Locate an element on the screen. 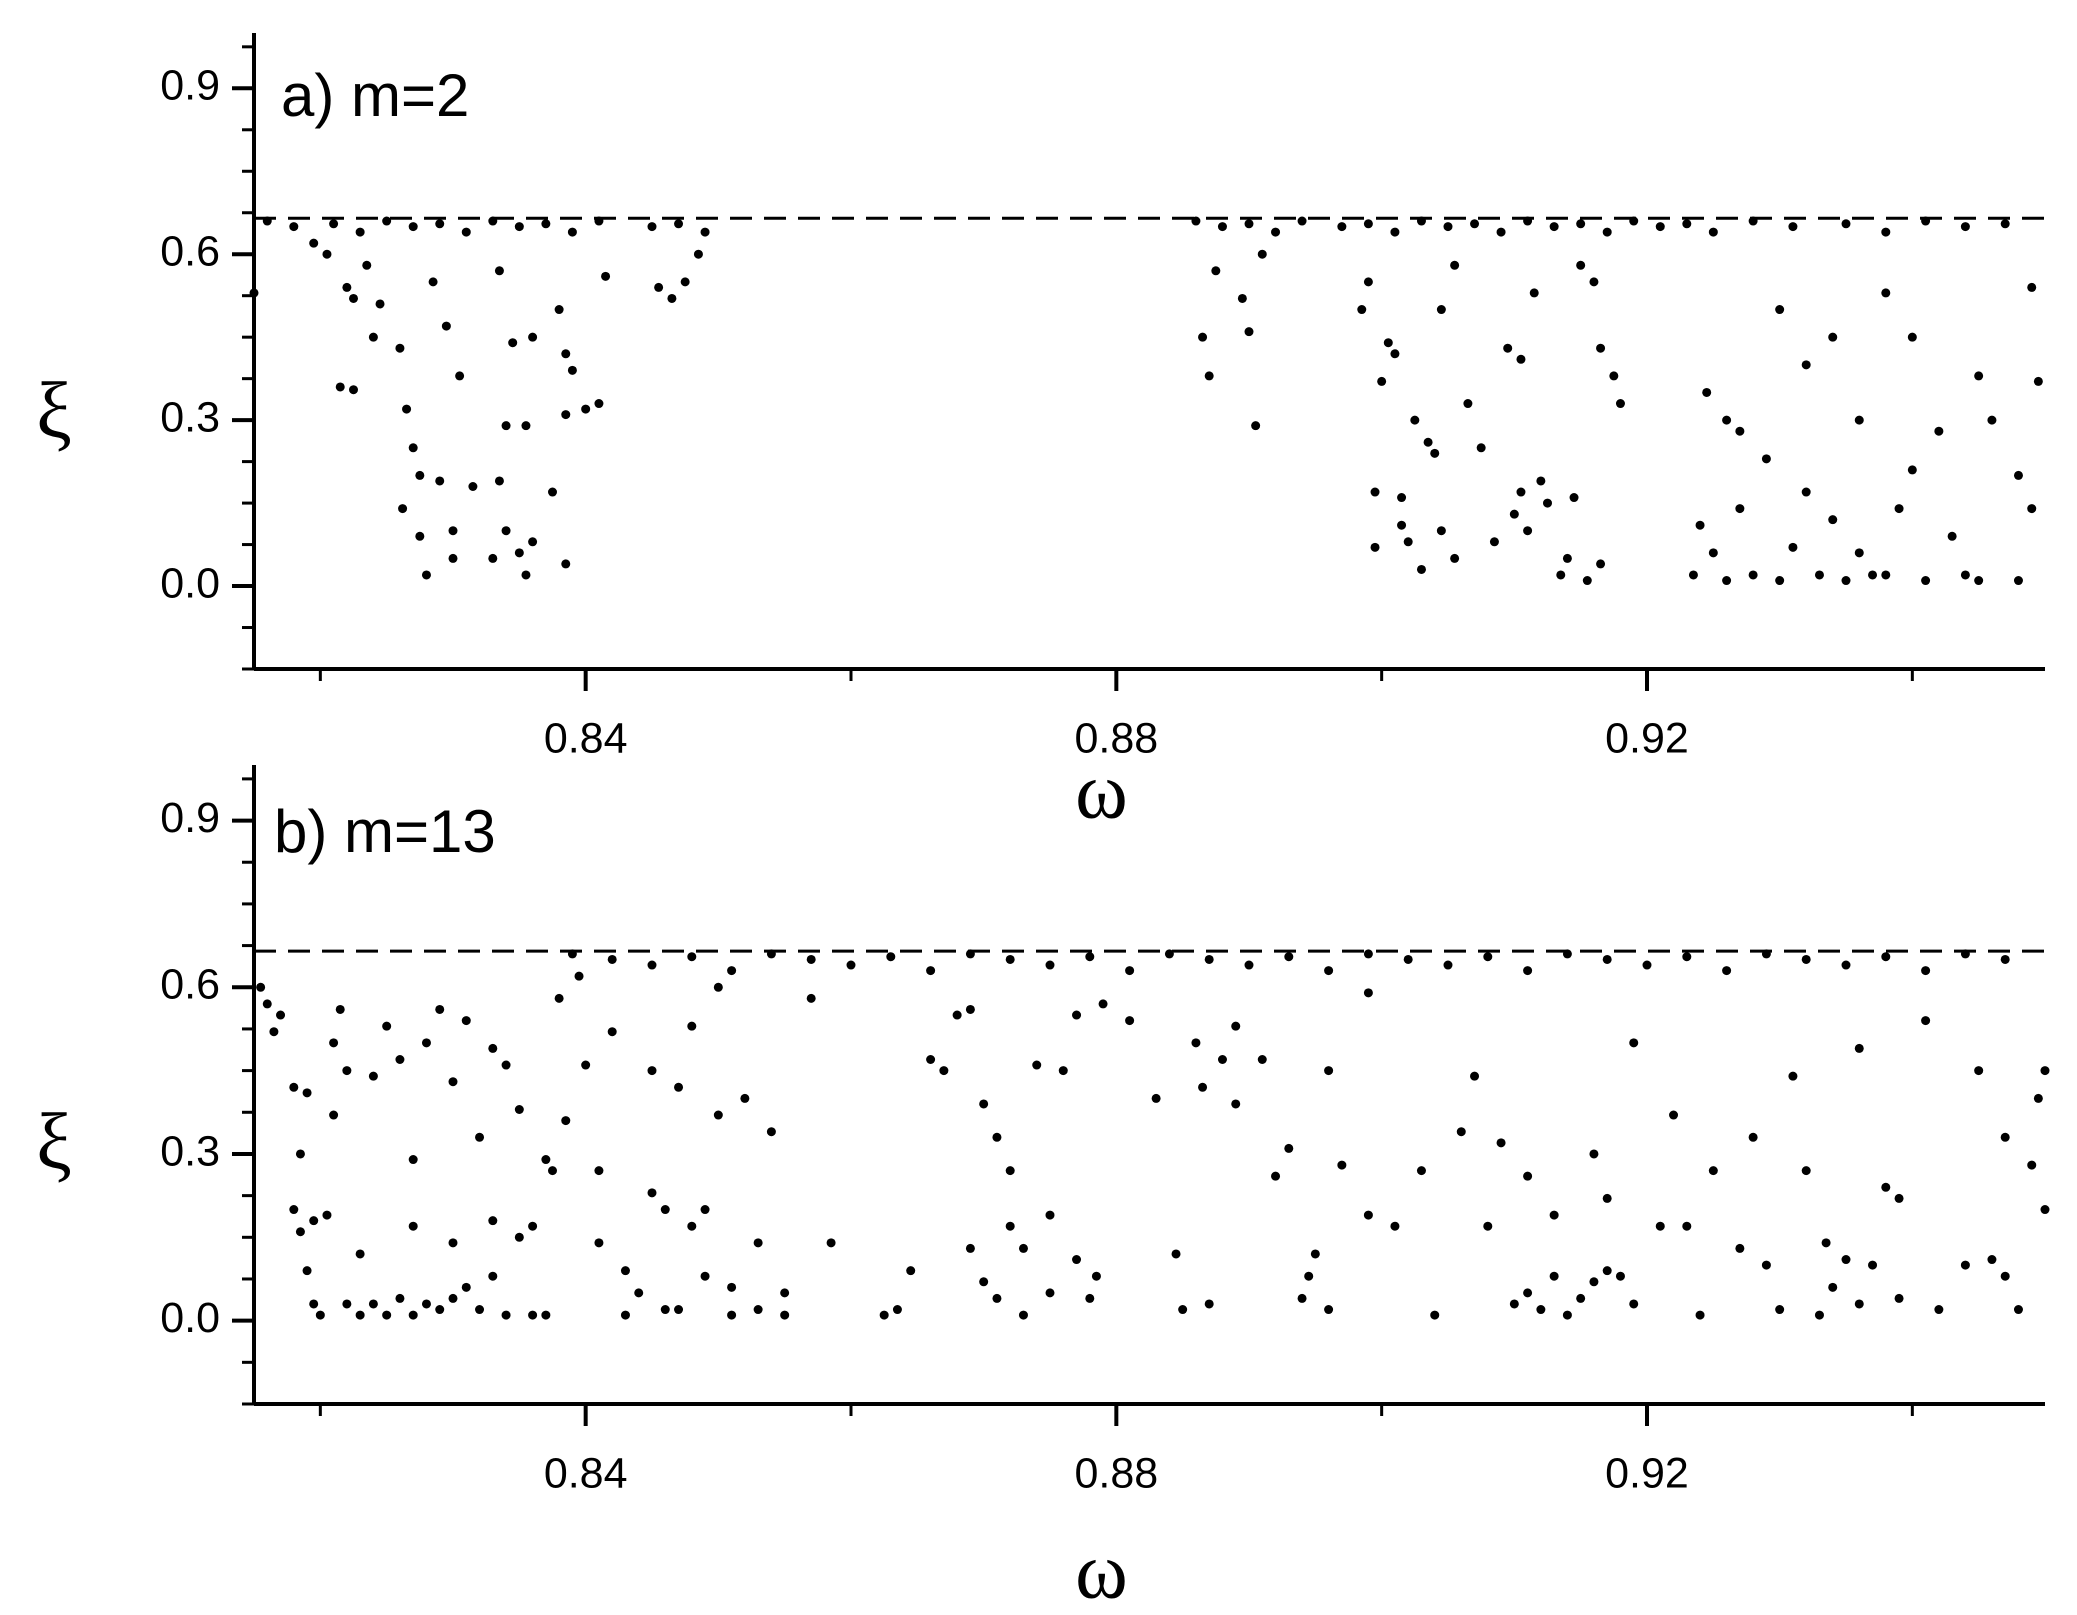  y-tick-label: 0.9 is located at coordinates (190, 86).